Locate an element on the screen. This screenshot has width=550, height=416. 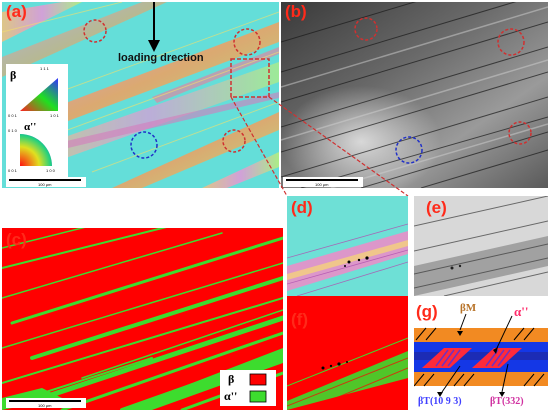
scale-bar-text-a: 100 μm is located at coordinates (45, 184).